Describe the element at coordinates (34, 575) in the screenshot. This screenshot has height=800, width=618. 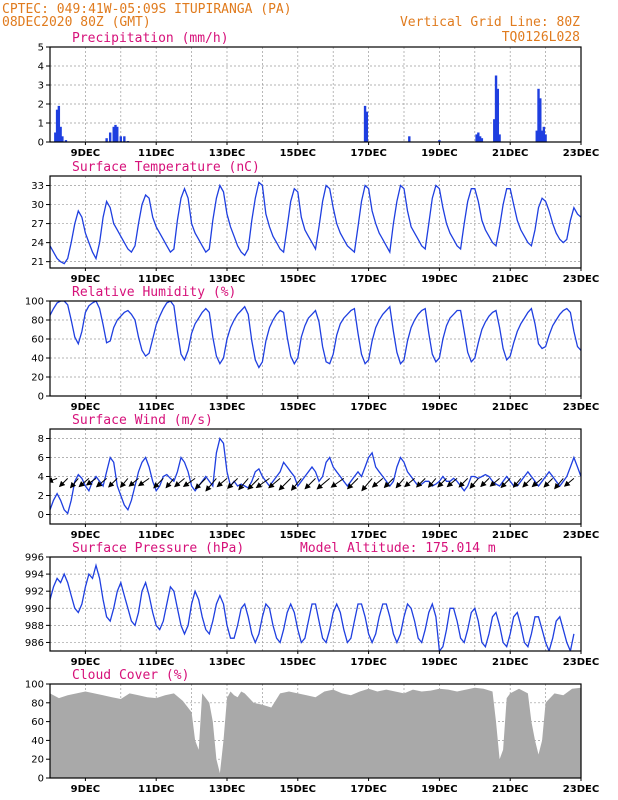
I see `y-tick-label: 994` at that location.